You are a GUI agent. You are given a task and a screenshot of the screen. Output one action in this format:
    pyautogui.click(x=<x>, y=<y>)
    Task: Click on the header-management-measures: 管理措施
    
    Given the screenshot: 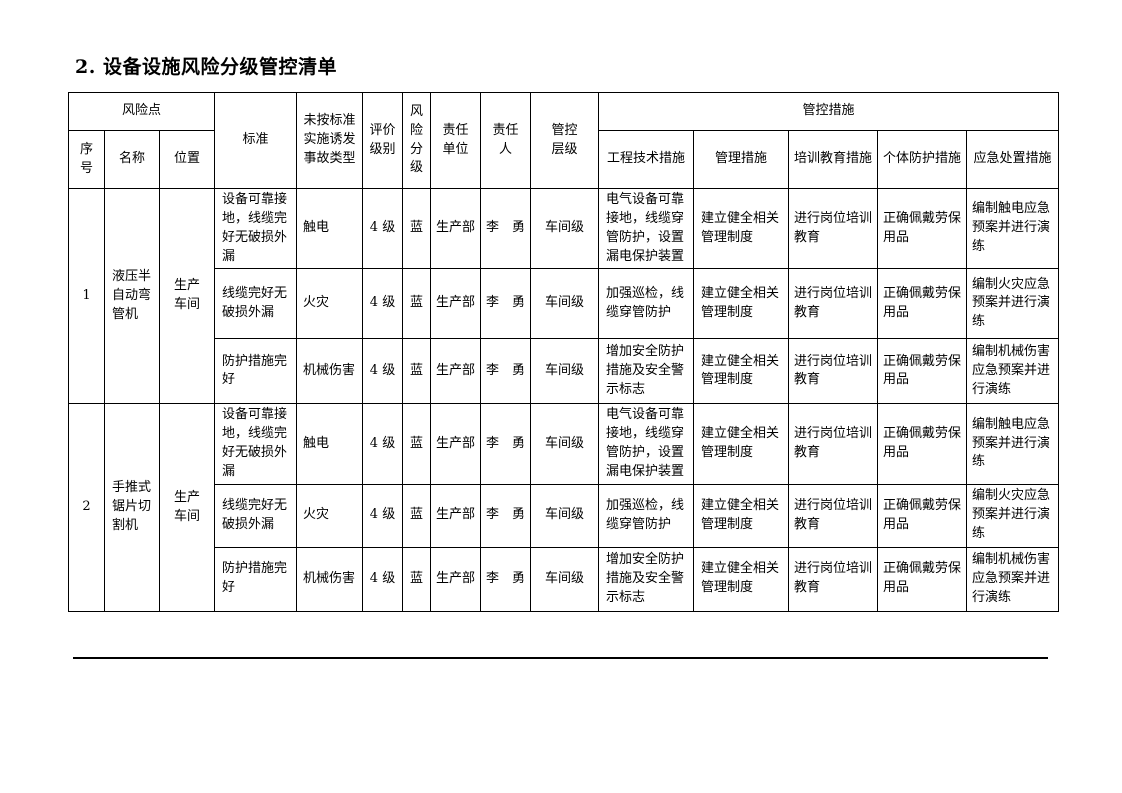 What is the action you would take?
    pyautogui.click(x=741, y=159)
    